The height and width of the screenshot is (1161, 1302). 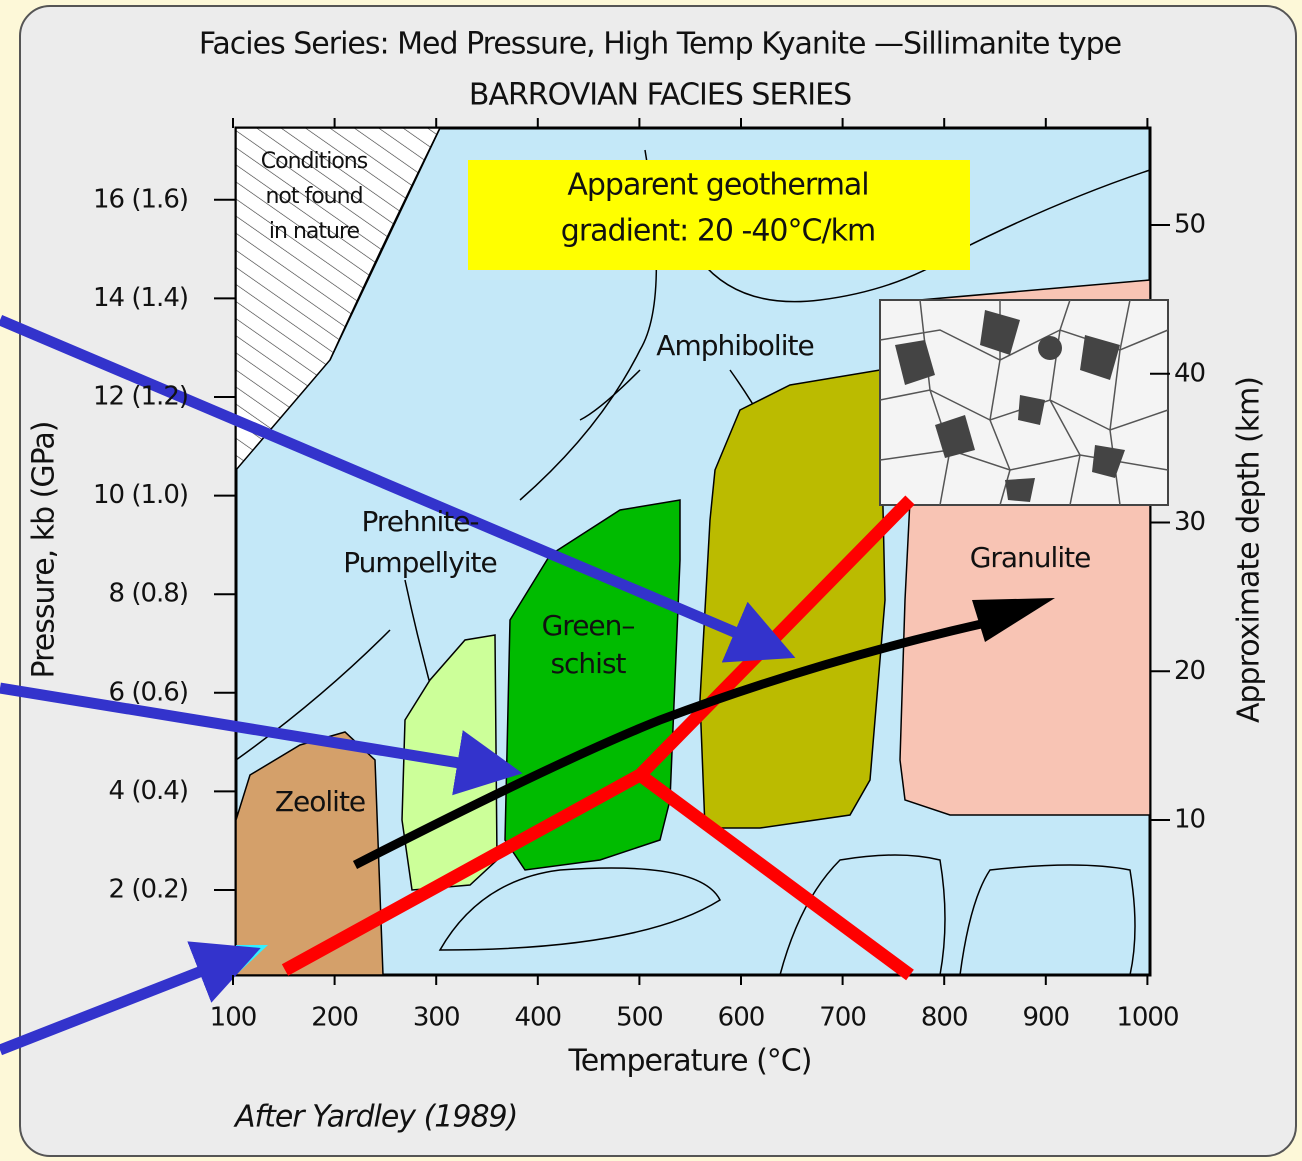 I want to click on y-tick-label: 12 (1.2), so click(x=140, y=397).